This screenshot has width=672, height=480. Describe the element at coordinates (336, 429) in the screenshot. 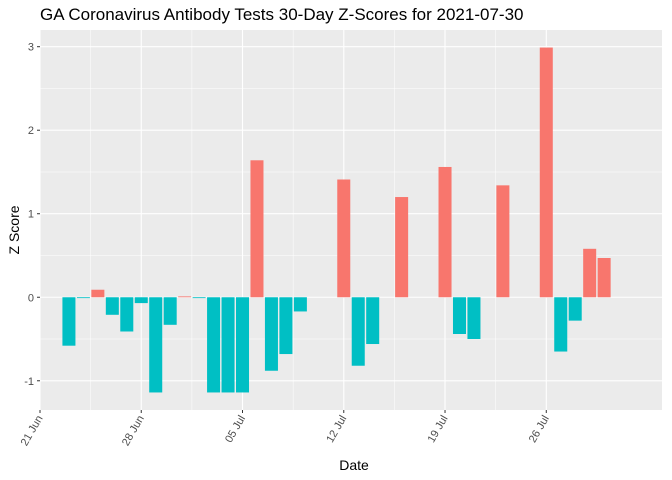

I see `x-tick-label: 12 Jul` at that location.